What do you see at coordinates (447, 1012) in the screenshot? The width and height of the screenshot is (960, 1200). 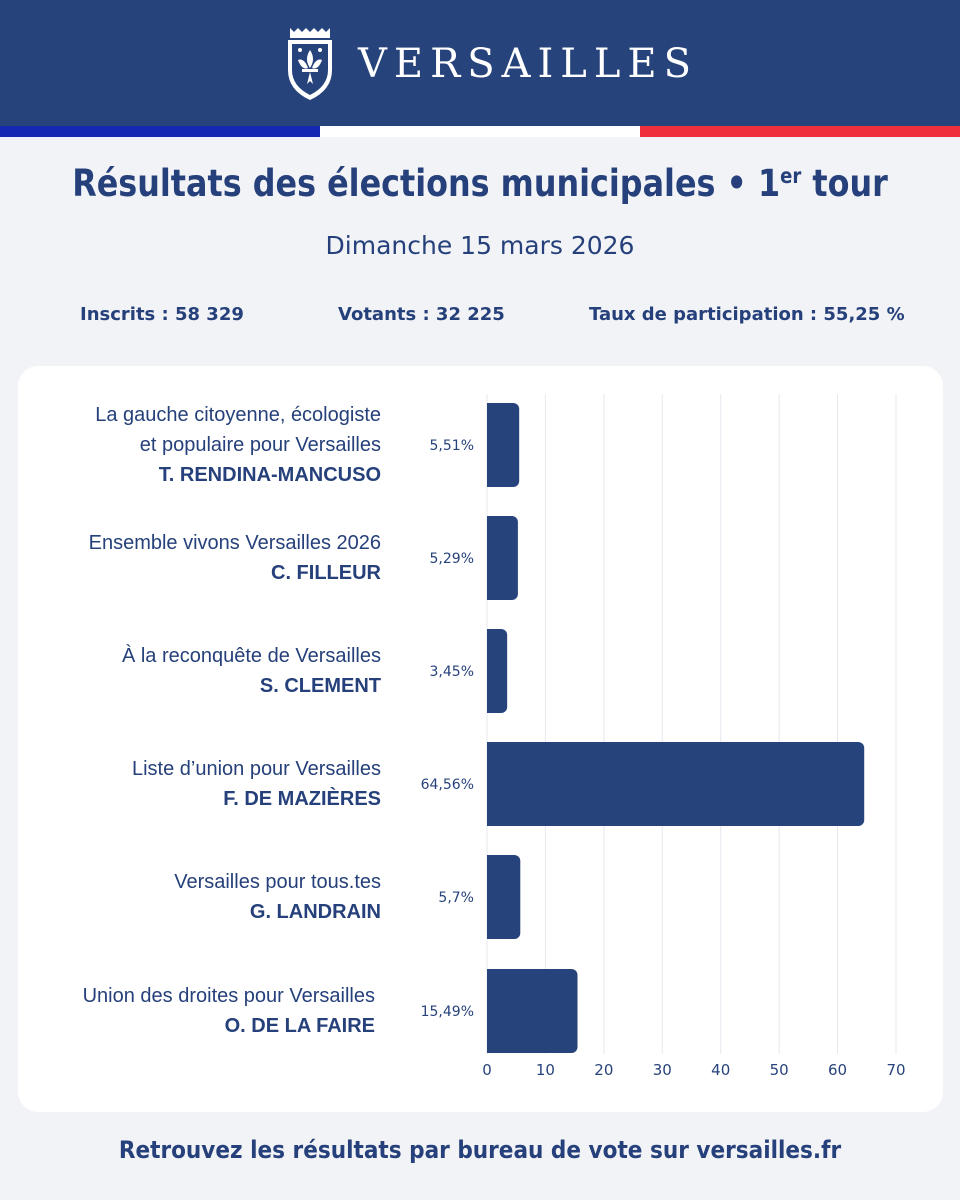 I see `value-label: 15,49%` at bounding box center [447, 1012].